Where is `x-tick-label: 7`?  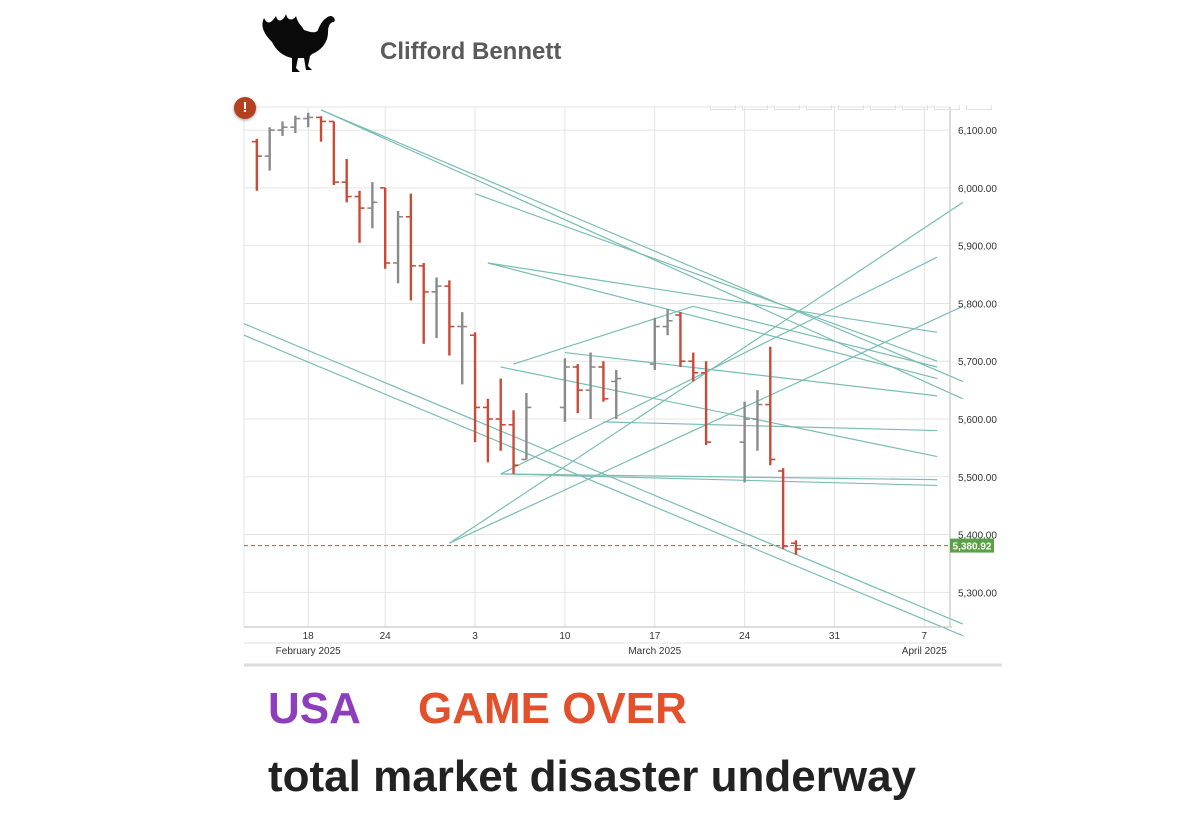 x-tick-label: 7 is located at coordinates (925, 636).